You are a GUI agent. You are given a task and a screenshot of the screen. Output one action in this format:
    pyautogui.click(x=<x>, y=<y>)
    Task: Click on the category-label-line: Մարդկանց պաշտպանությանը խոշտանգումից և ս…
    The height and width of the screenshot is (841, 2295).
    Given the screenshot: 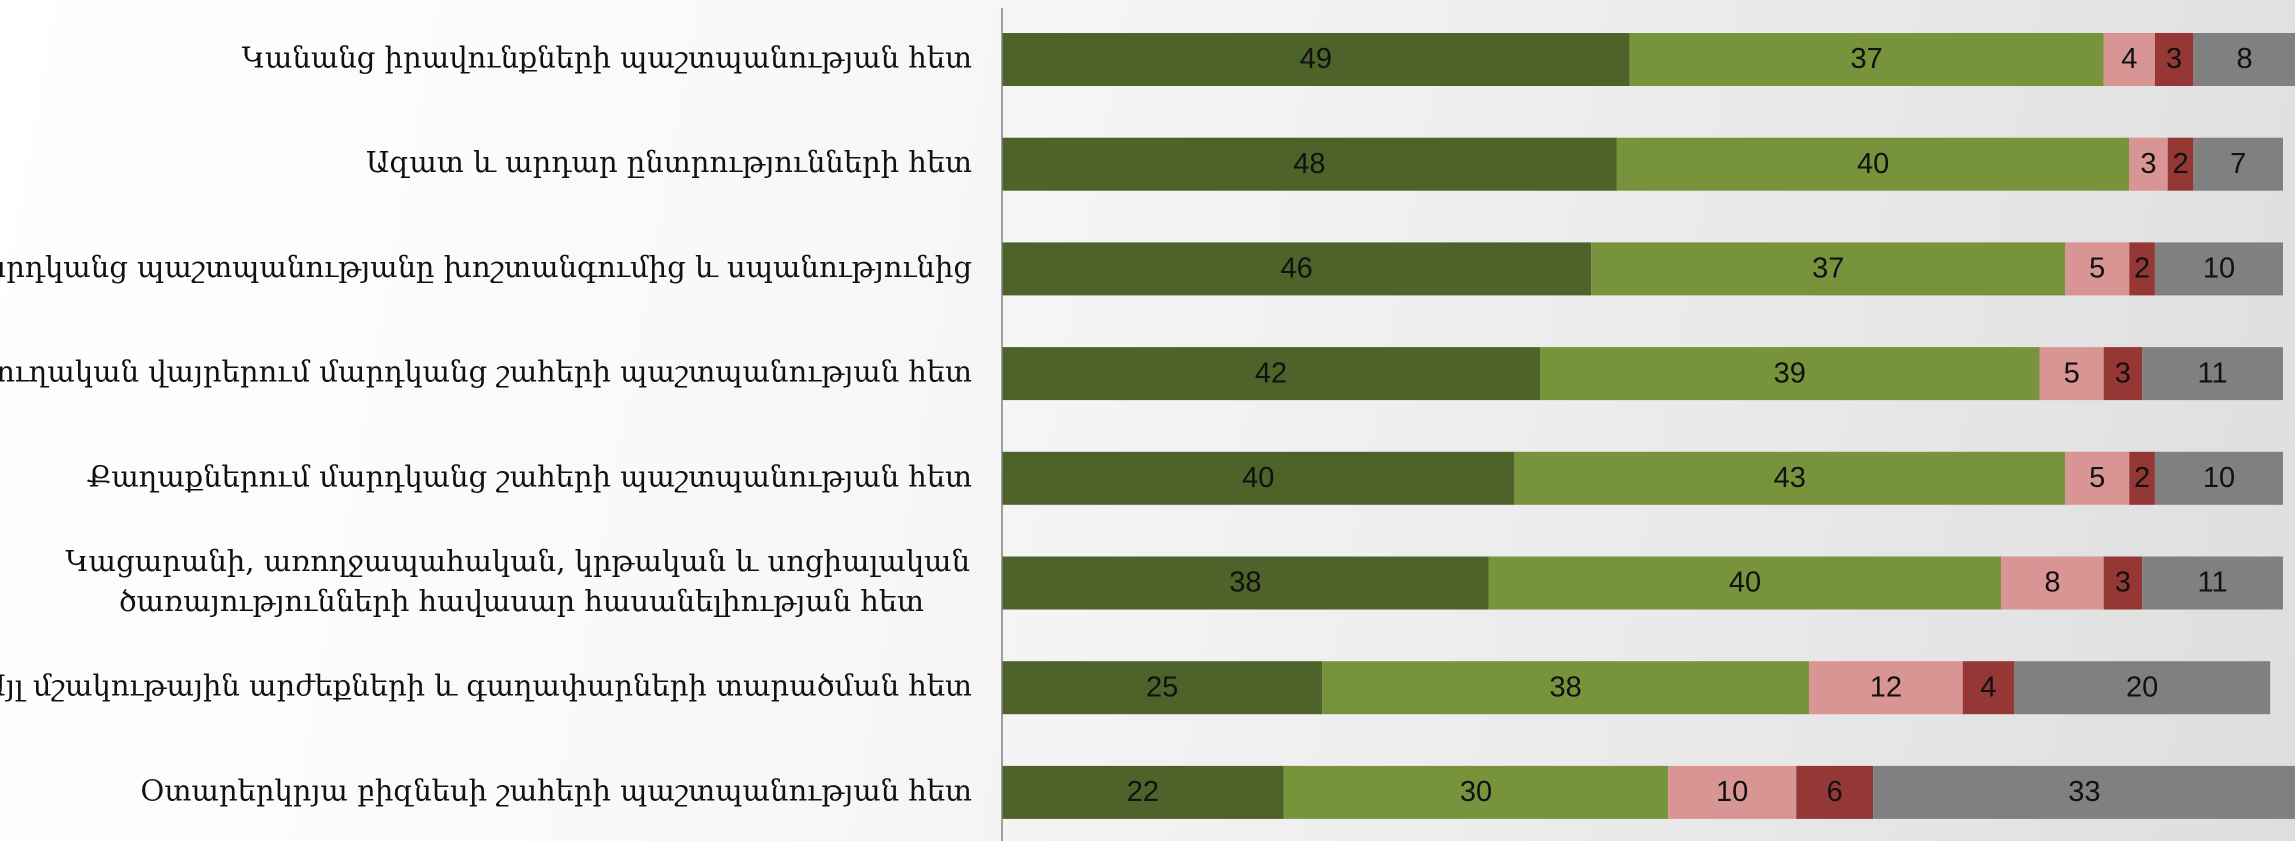 What is the action you would take?
    pyautogui.click(x=486, y=267)
    